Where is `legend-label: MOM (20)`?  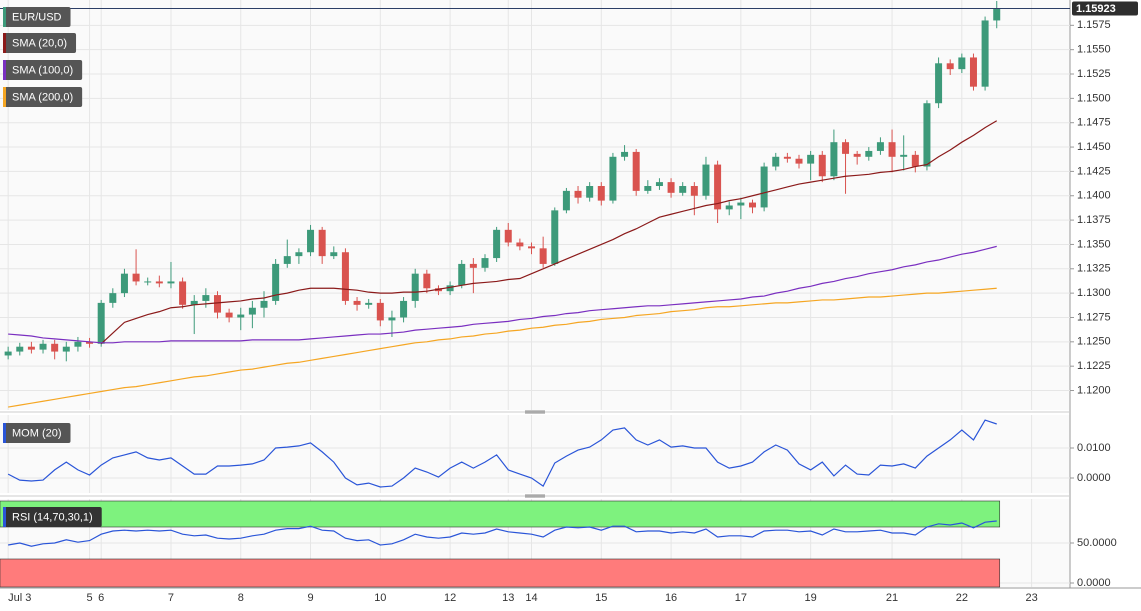 legend-label: MOM (20) is located at coordinates (37, 433).